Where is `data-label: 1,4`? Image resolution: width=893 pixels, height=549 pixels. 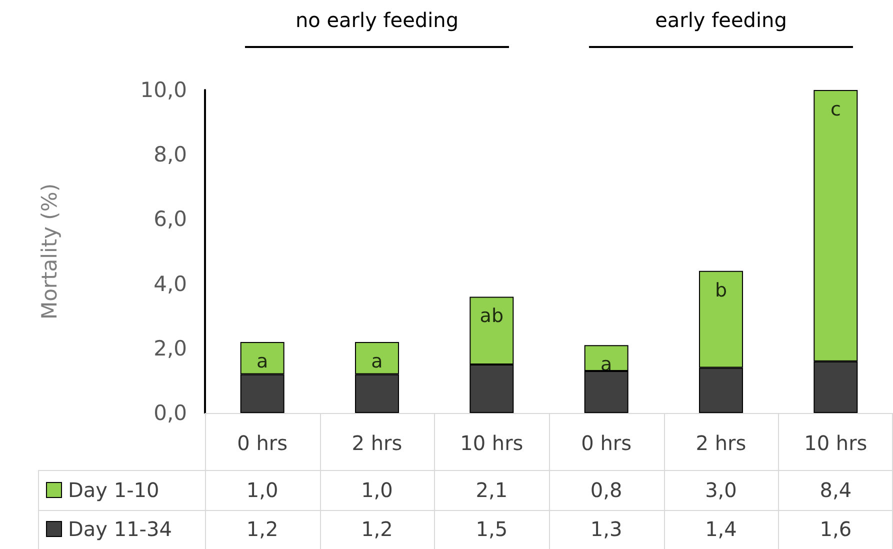
data-label: 1,4 is located at coordinates (721, 530).